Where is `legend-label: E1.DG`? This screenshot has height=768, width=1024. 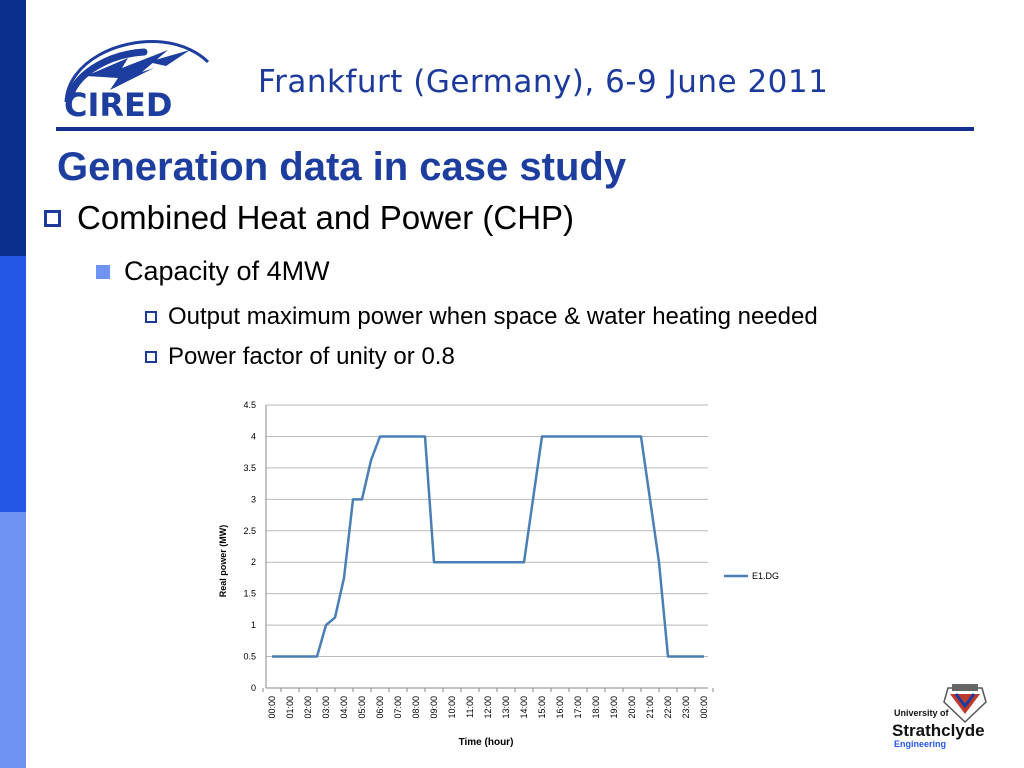 legend-label: E1.DG is located at coordinates (765, 576).